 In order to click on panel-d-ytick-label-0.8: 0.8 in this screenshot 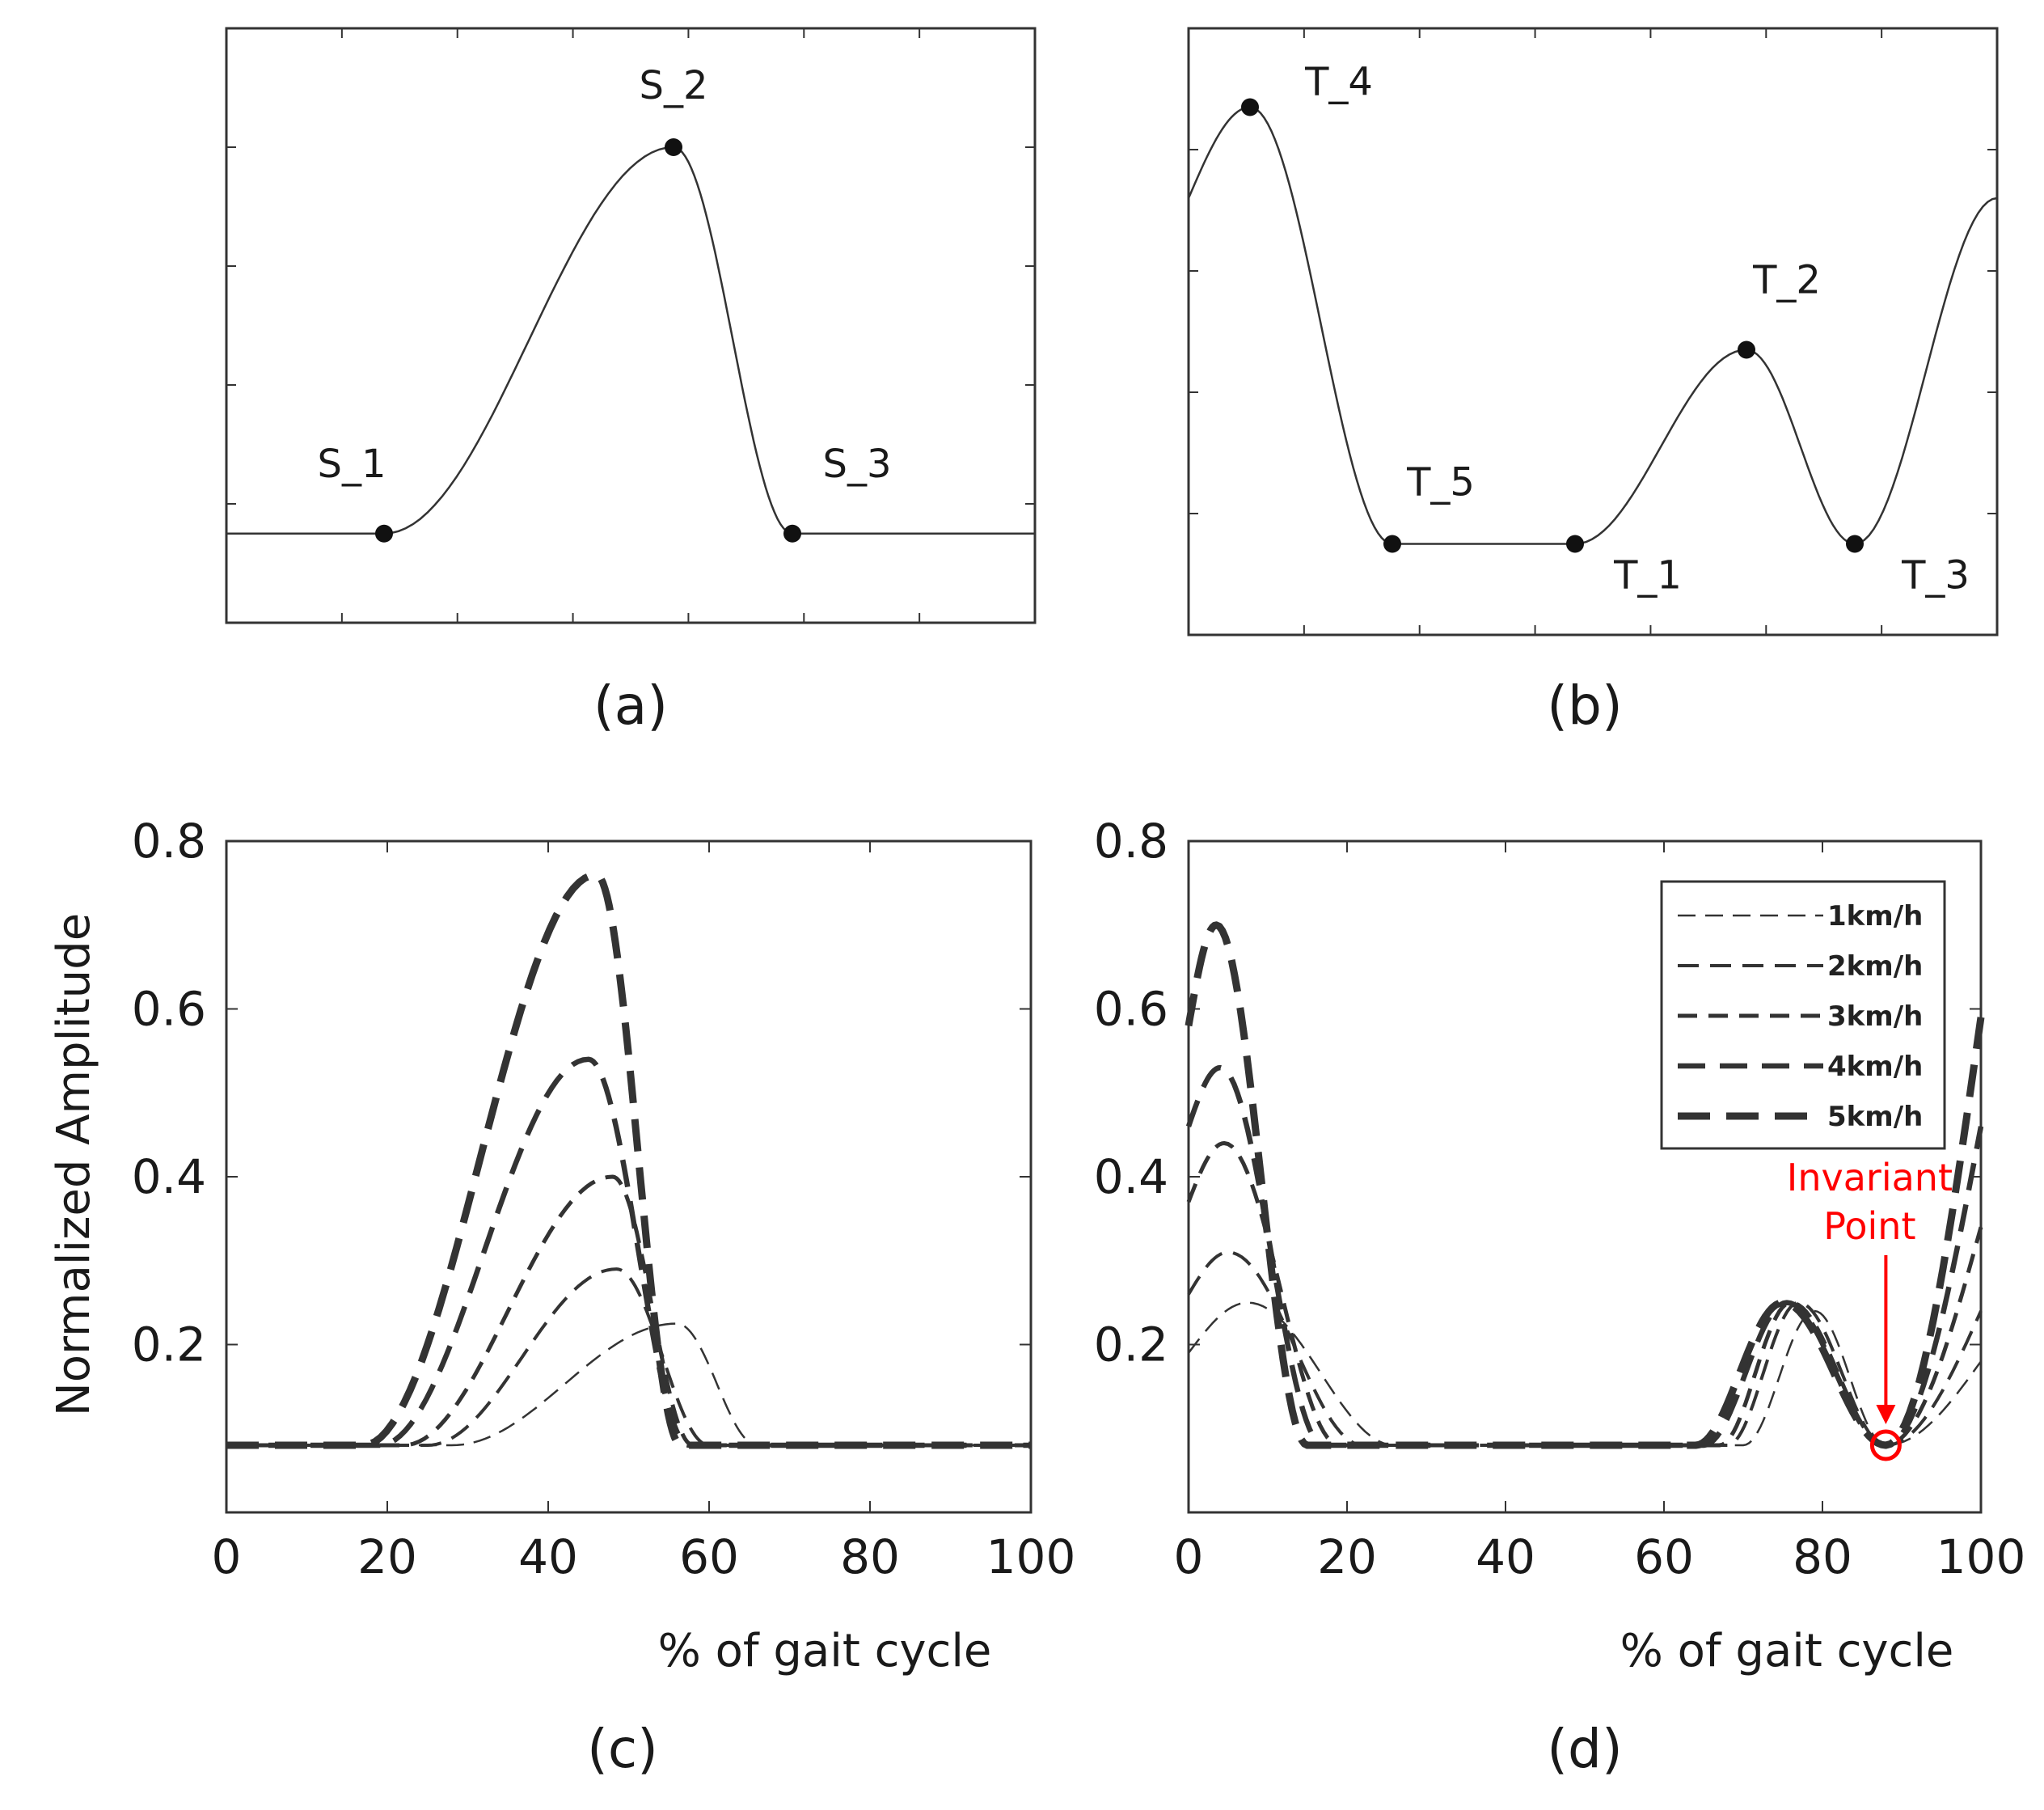, I will do `click(1131, 841)`.